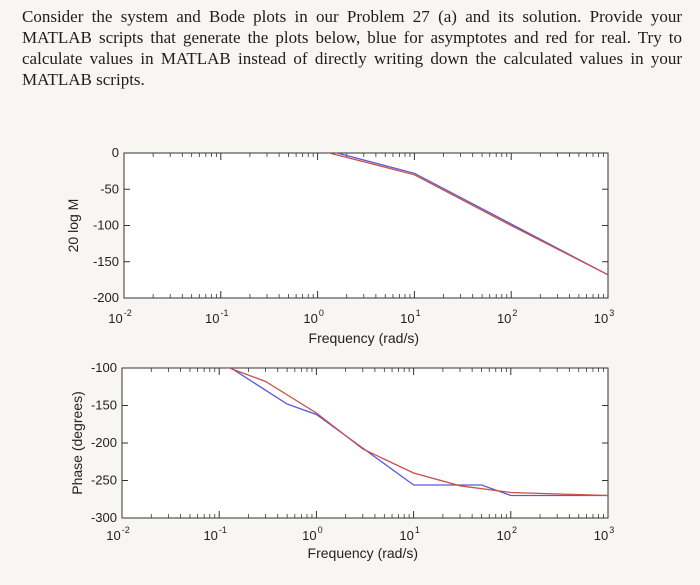 The width and height of the screenshot is (700, 585). What do you see at coordinates (109, 188) in the screenshot?
I see `y-tick-label: -50` at bounding box center [109, 188].